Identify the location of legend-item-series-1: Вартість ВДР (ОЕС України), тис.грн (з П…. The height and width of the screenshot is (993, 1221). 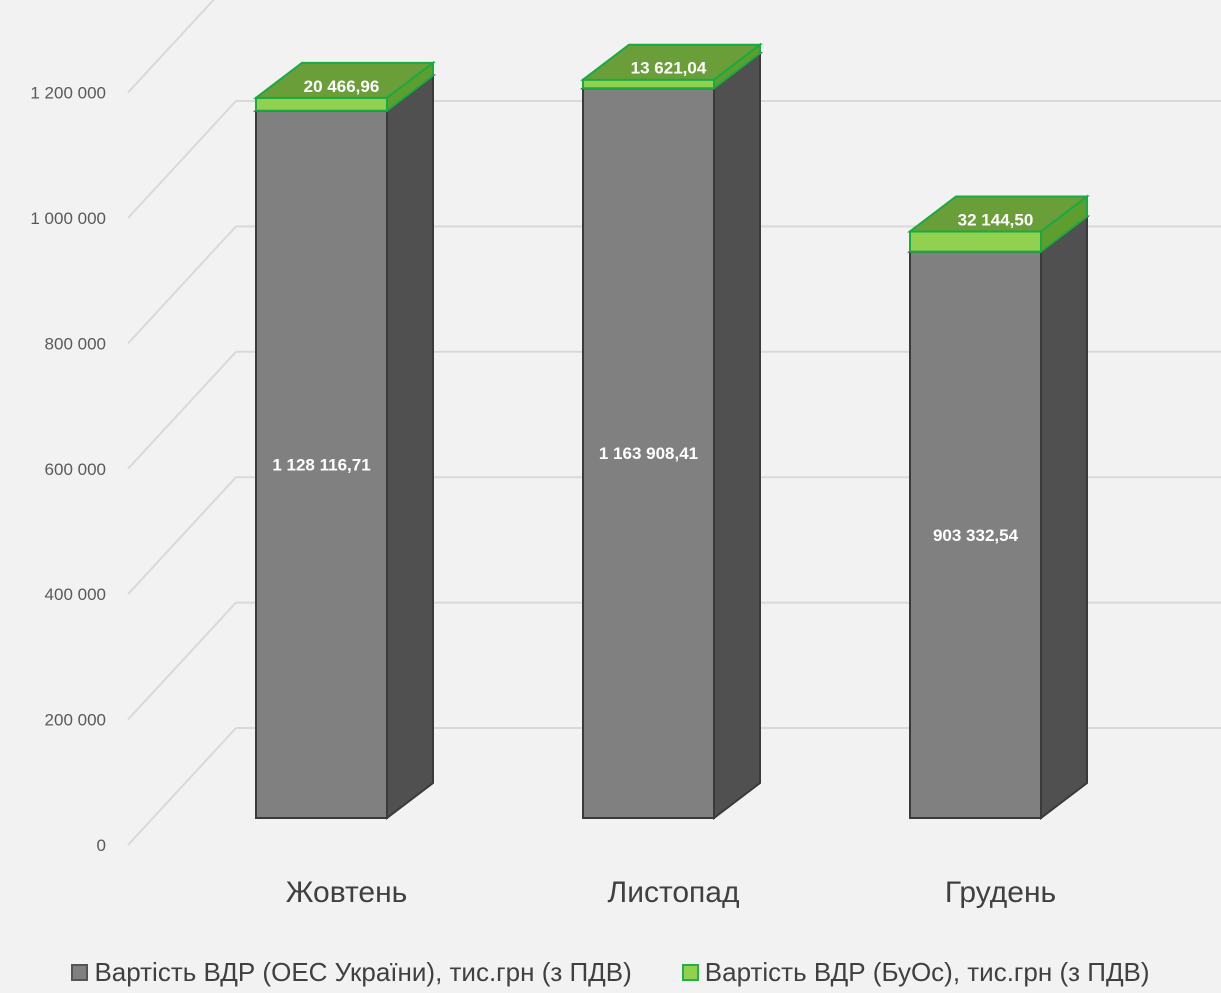
(351, 972).